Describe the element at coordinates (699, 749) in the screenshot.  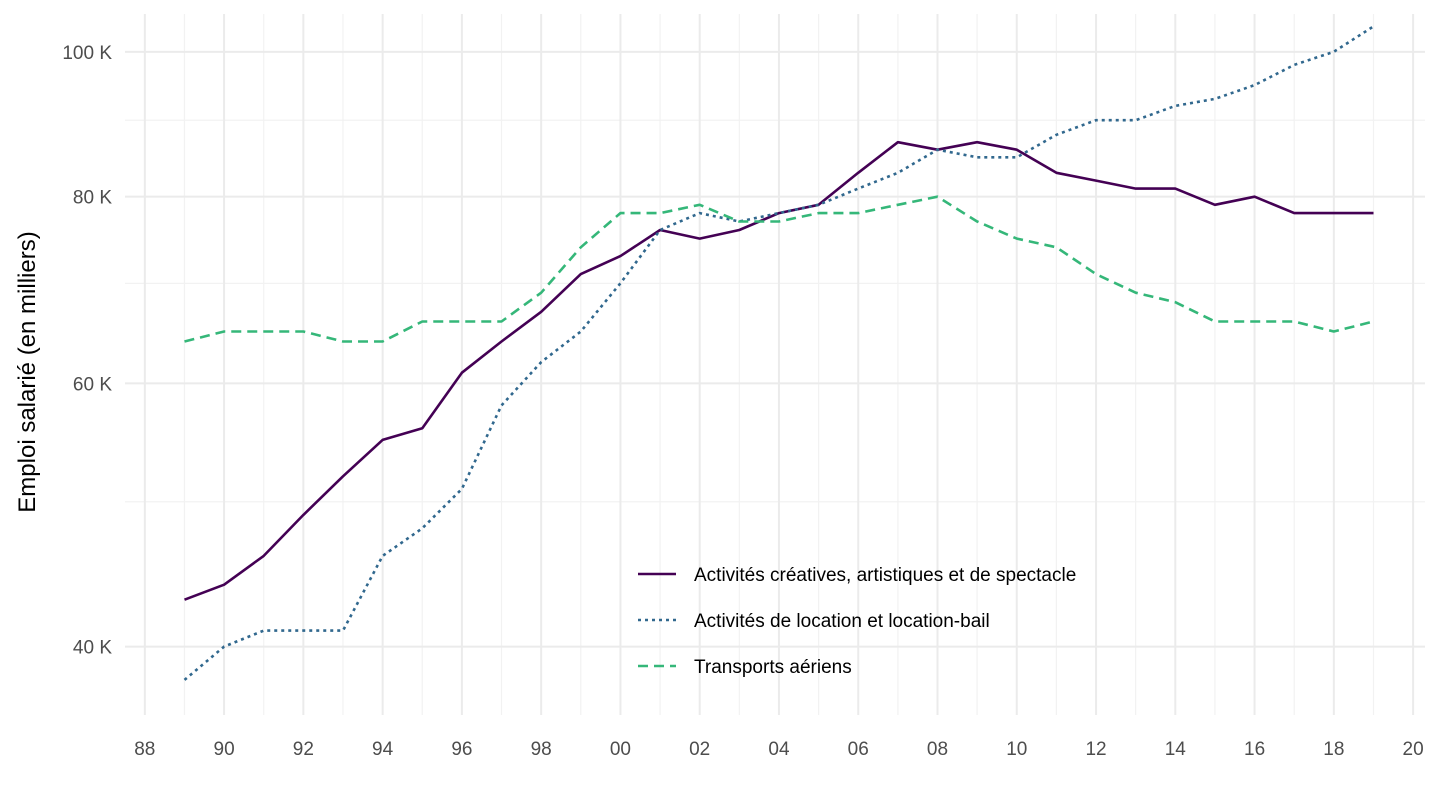
I see `x-tick-label: 02` at that location.